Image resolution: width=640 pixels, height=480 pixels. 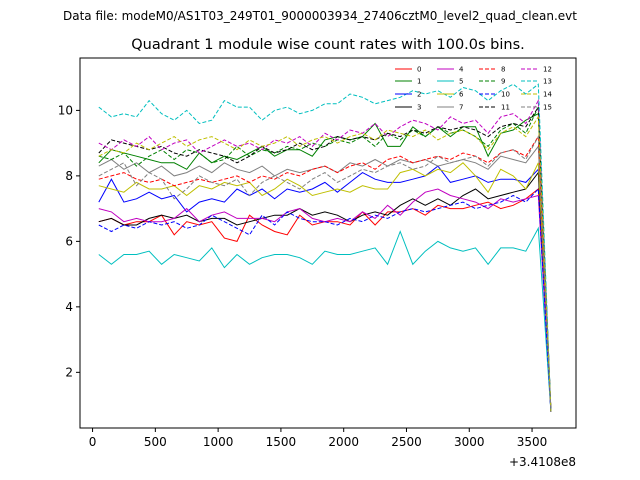 What do you see at coordinates (69, 372) in the screenshot?
I see `y-tick-label: 2` at bounding box center [69, 372].